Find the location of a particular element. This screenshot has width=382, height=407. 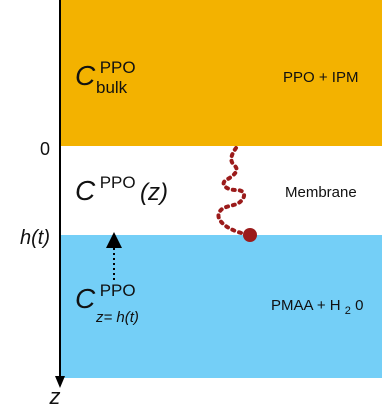

middle-layer-label: Membrane is located at coordinates (321, 192).